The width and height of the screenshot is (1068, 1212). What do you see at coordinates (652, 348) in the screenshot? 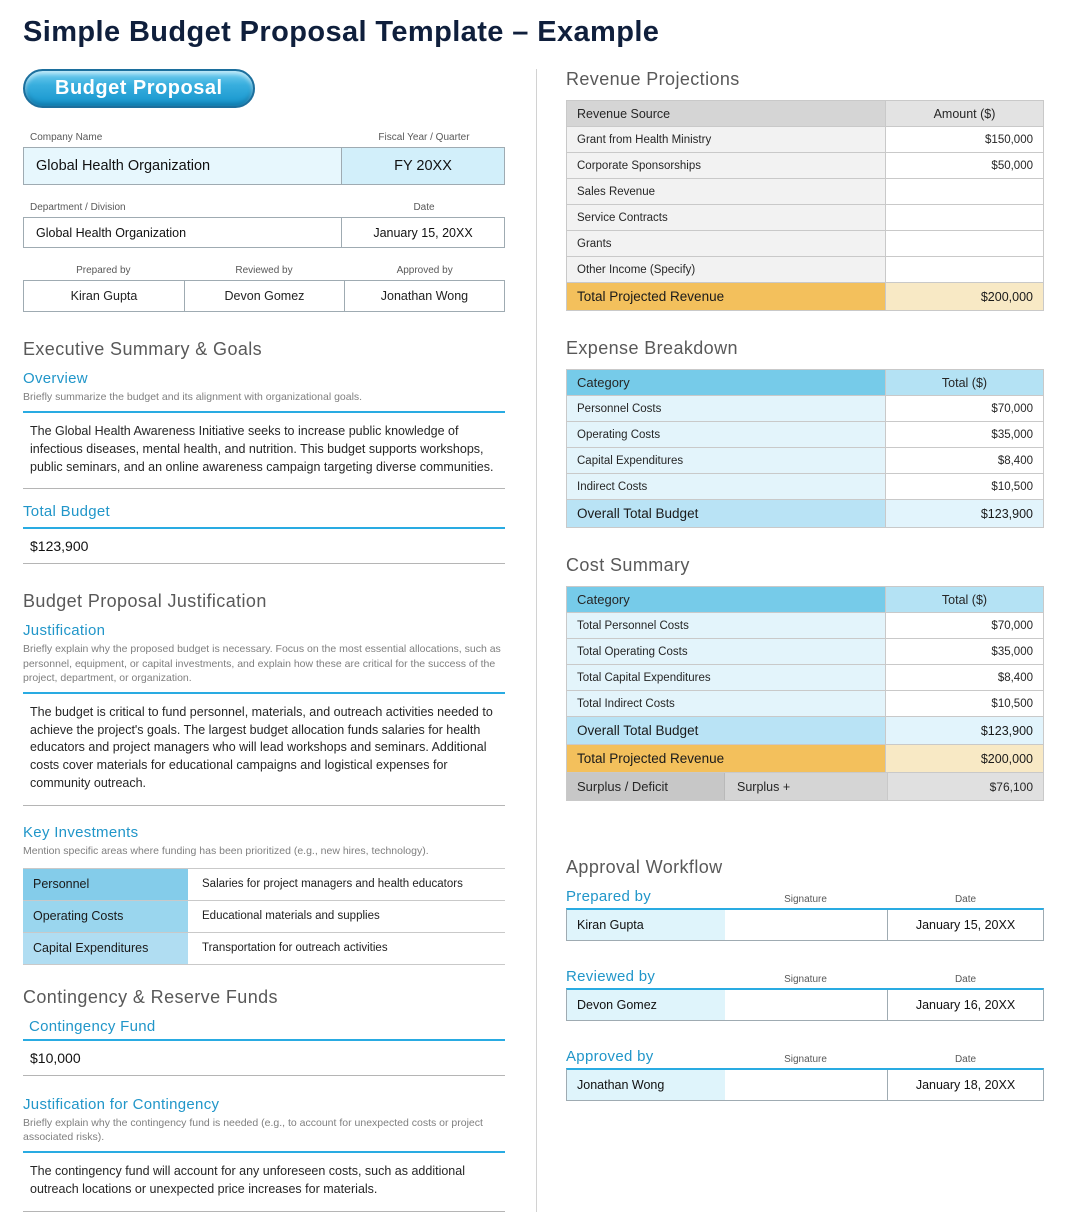
I see `expense-breakdown-heading: Expense Breakdown` at bounding box center [652, 348].